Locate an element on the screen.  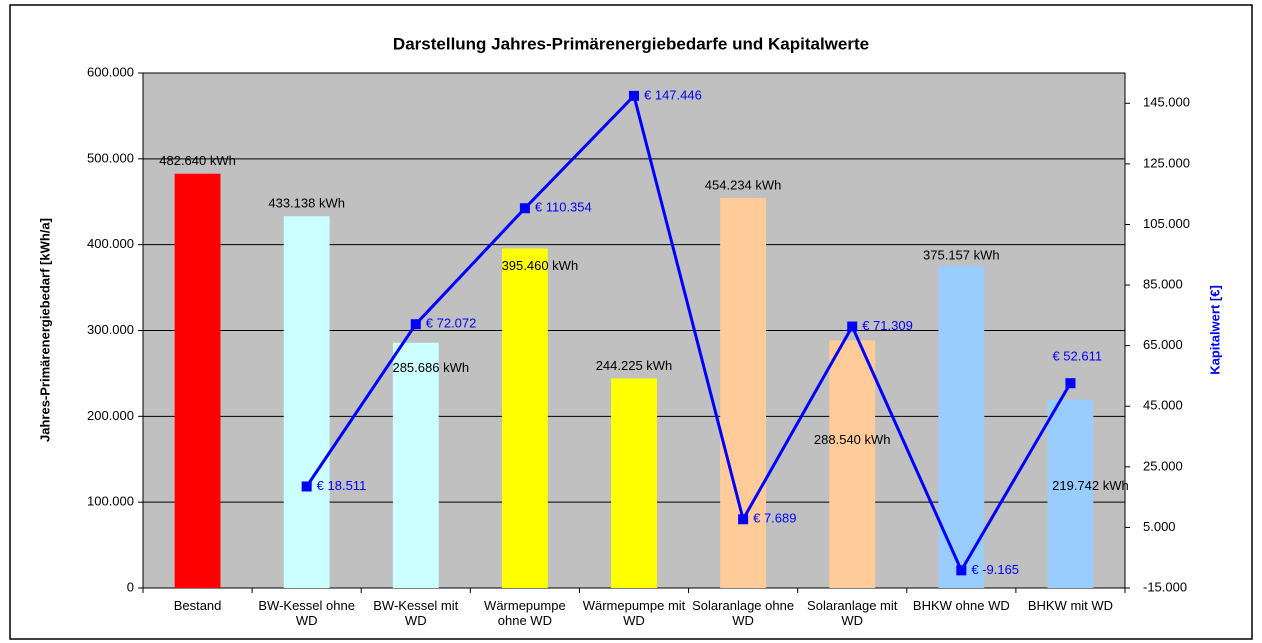
x-tick-label: BW-Kessel mit WD is located at coordinates (416, 613).